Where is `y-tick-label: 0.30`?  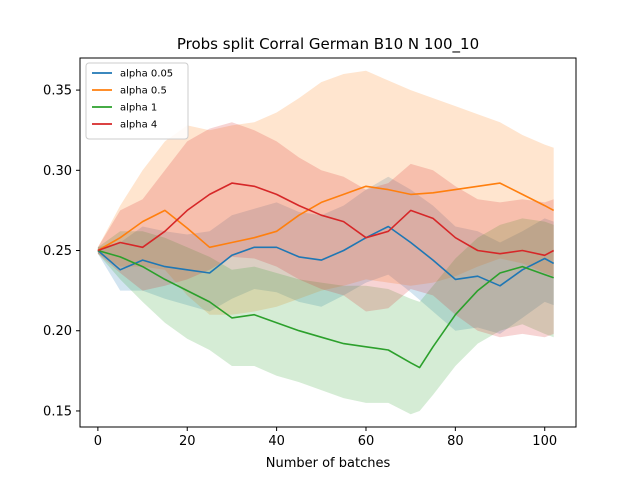
y-tick-label: 0.30 is located at coordinates (57, 171).